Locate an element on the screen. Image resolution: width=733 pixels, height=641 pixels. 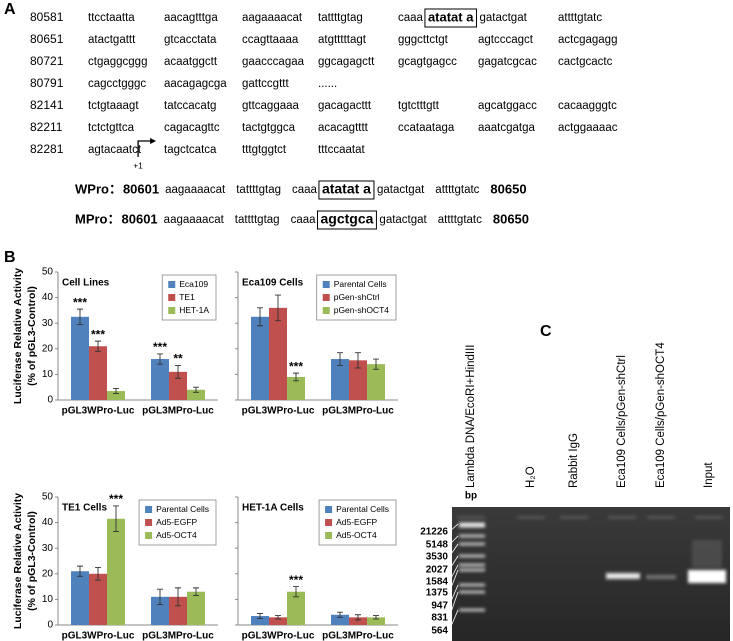
legend-label: Ad5-OCT4 is located at coordinates (176, 535).